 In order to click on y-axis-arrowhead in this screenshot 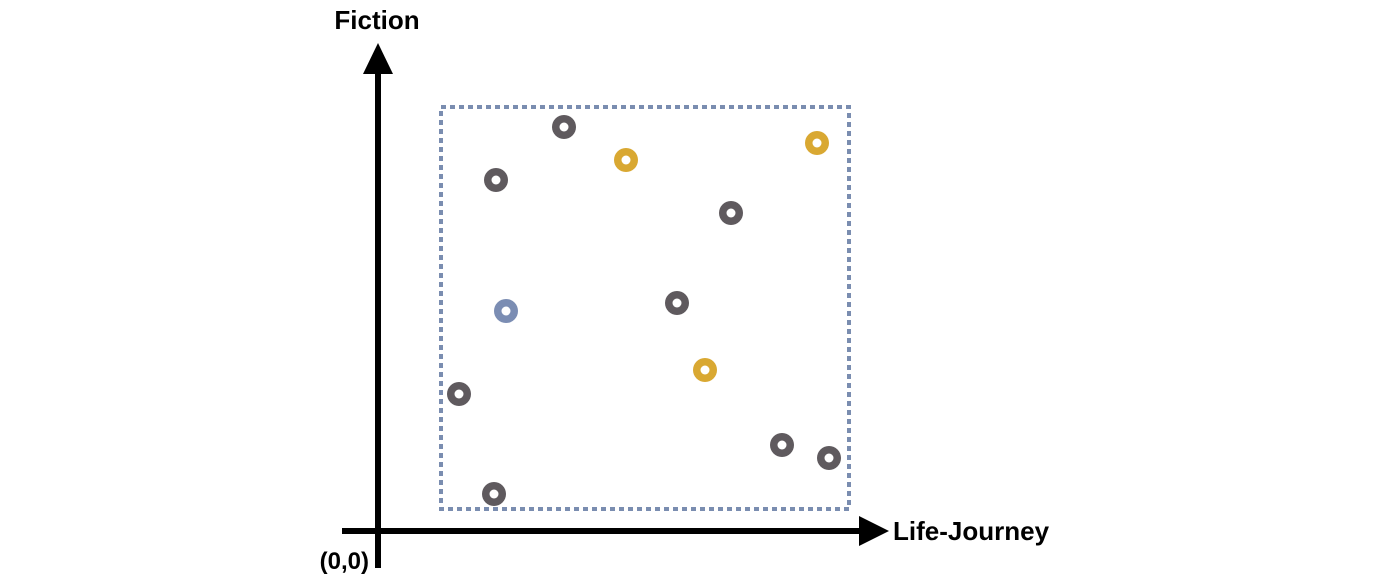, I will do `click(378, 58)`.